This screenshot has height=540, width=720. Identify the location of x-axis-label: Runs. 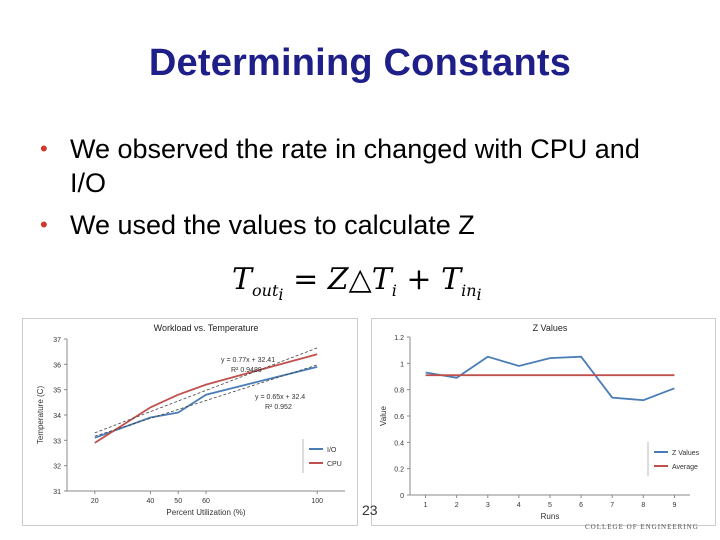
(550, 516).